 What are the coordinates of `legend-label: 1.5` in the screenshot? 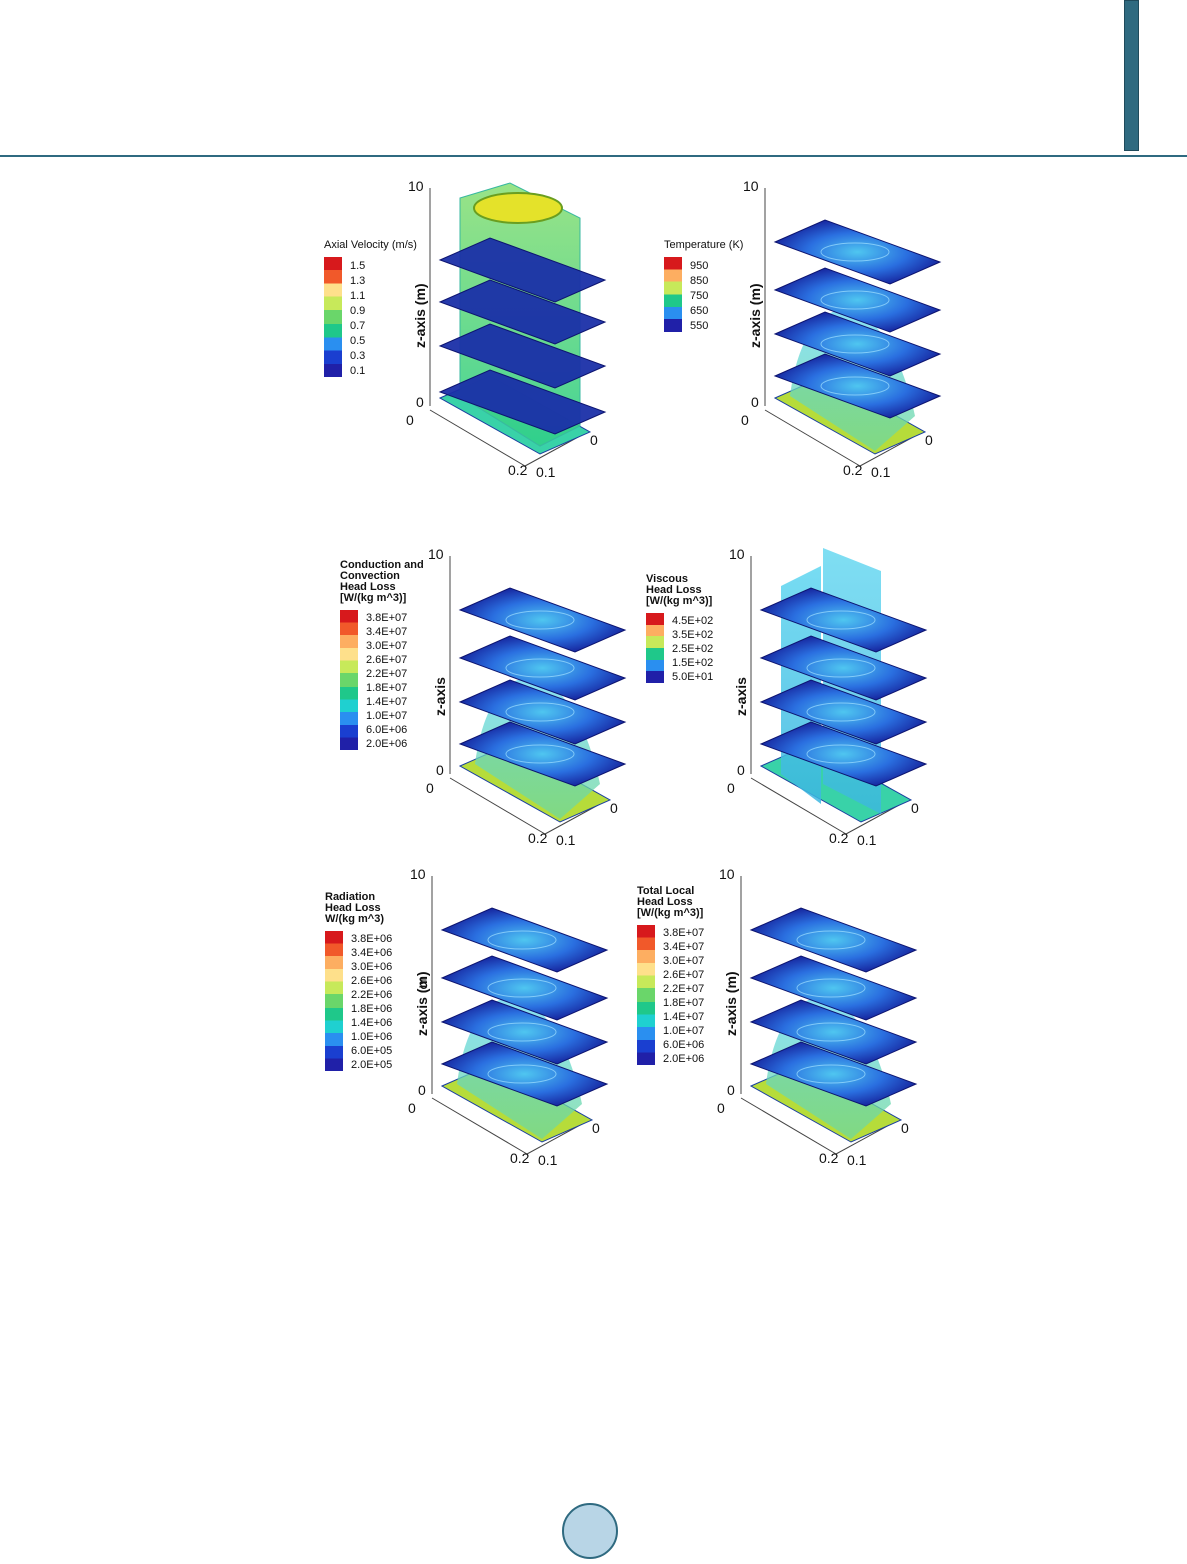 It's located at (358, 265).